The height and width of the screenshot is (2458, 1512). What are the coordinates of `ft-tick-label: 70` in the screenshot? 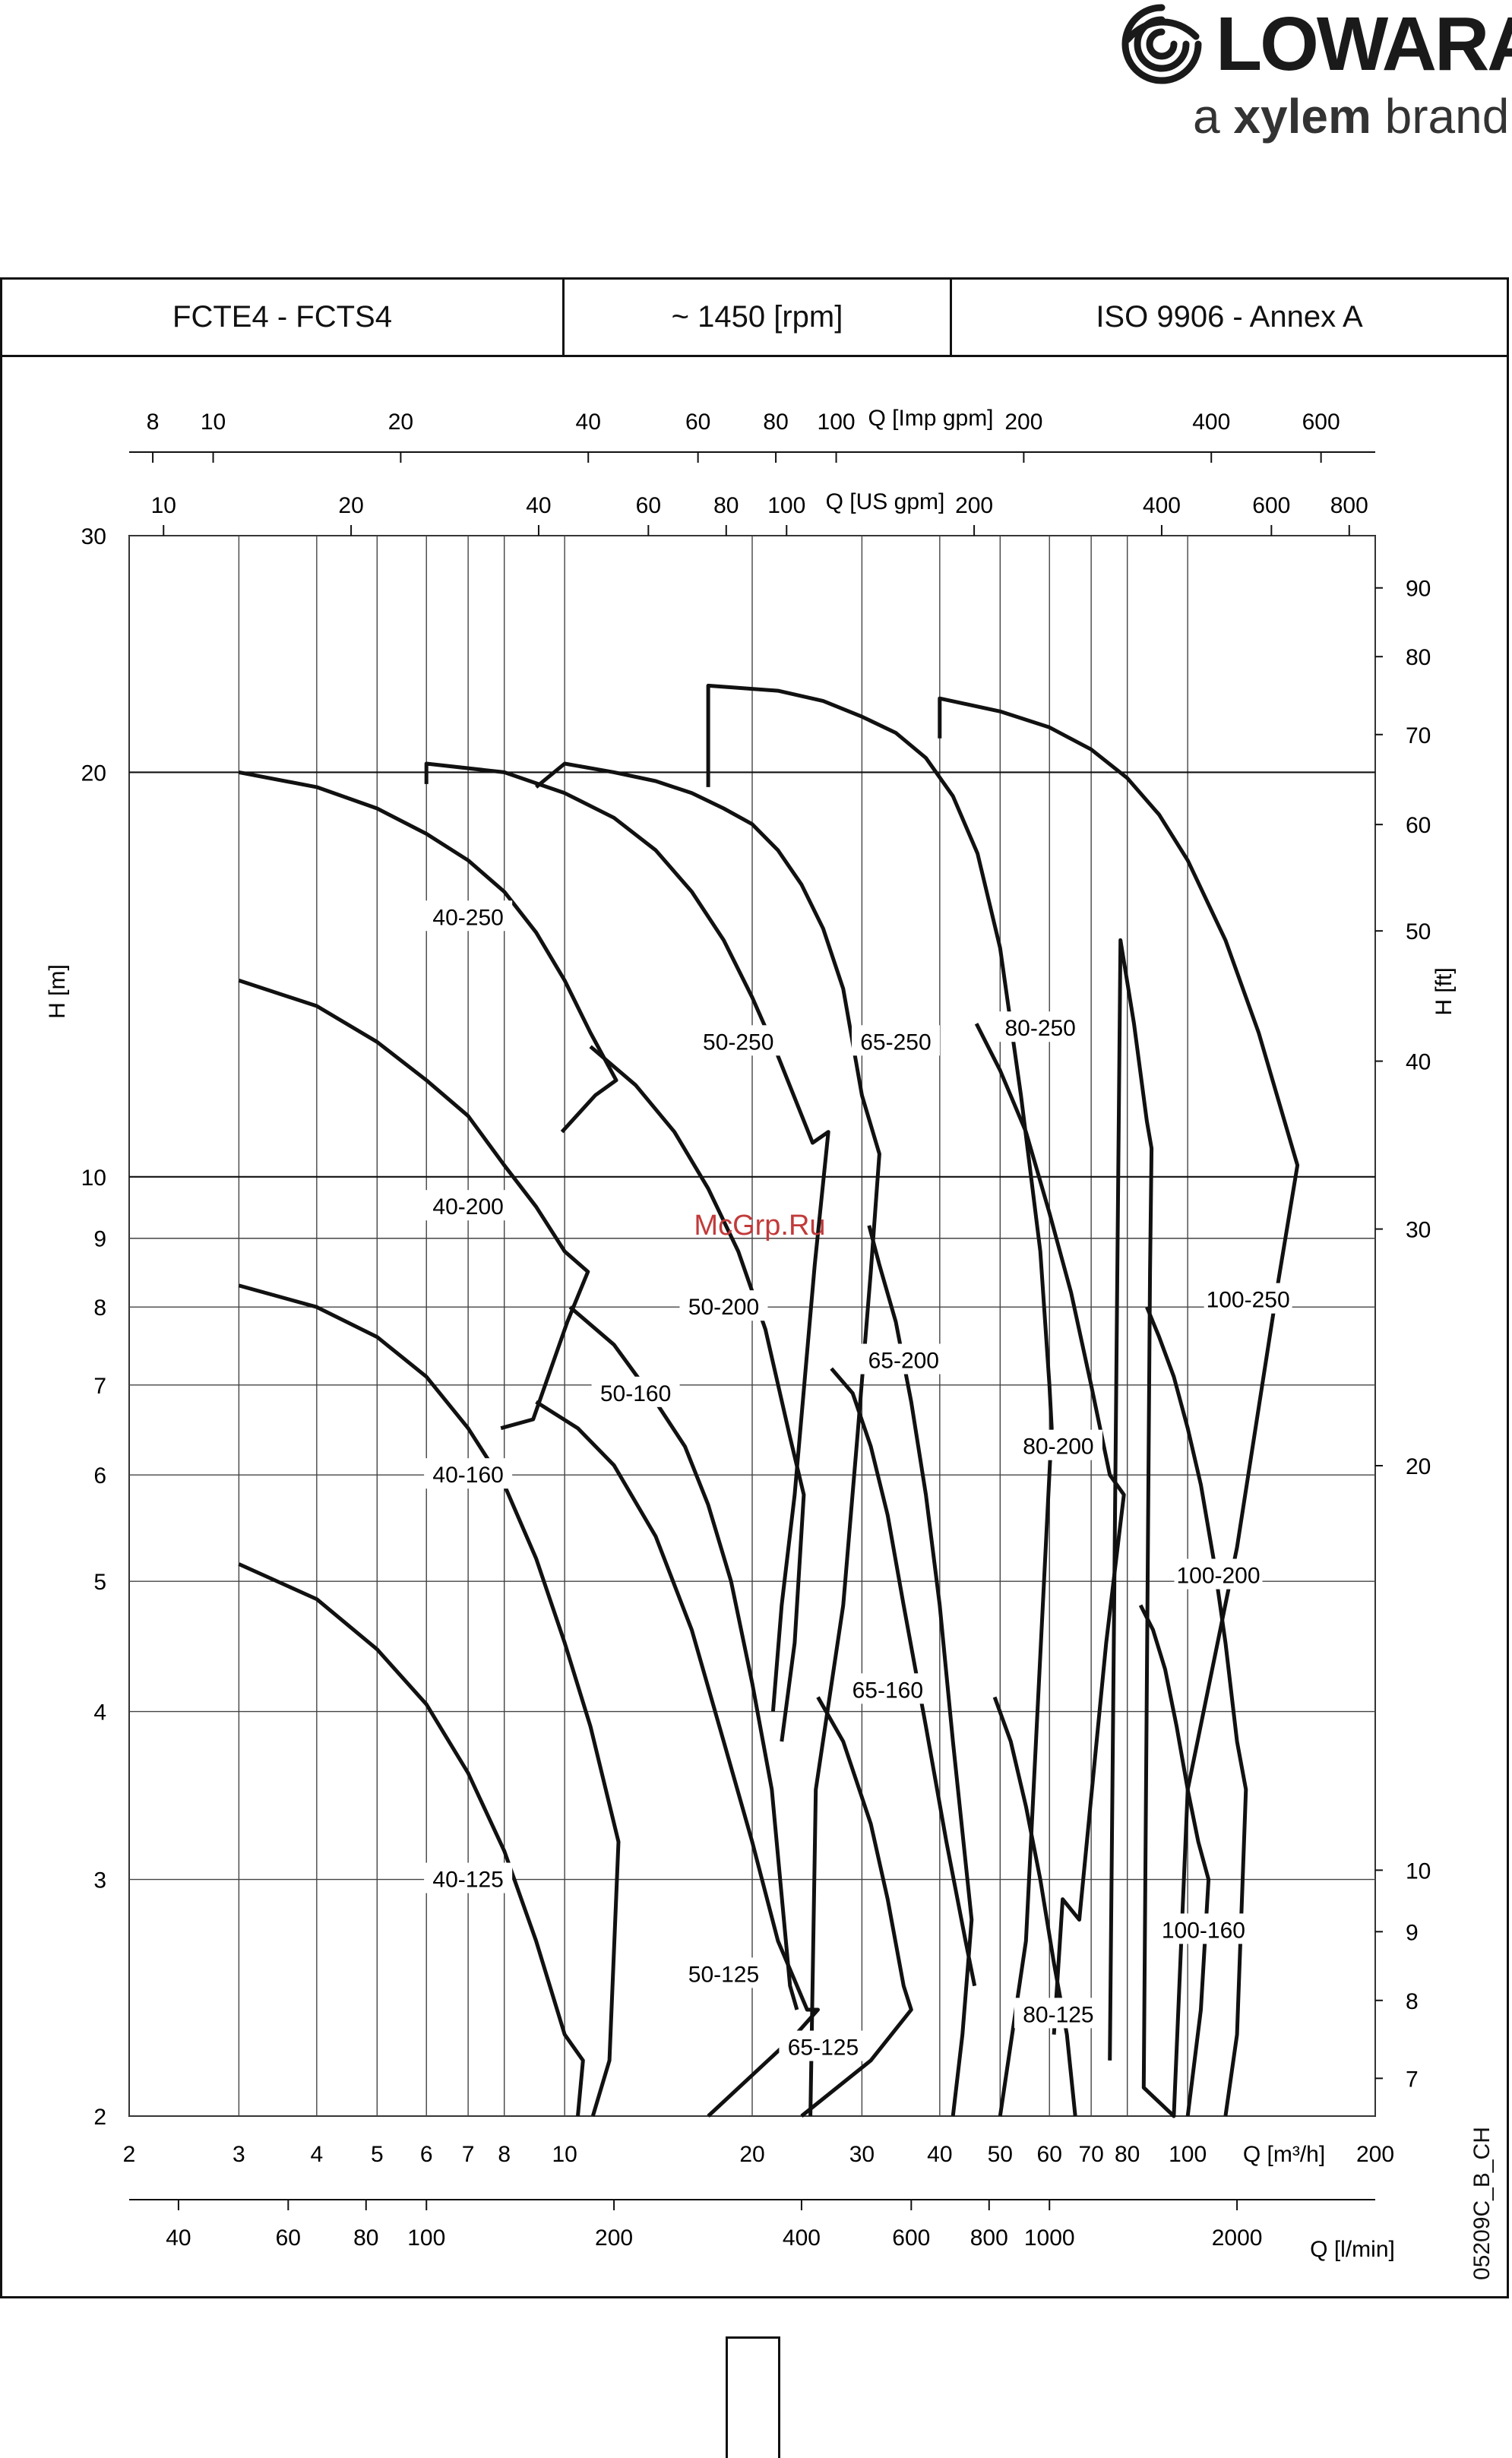 It's located at (1418, 735).